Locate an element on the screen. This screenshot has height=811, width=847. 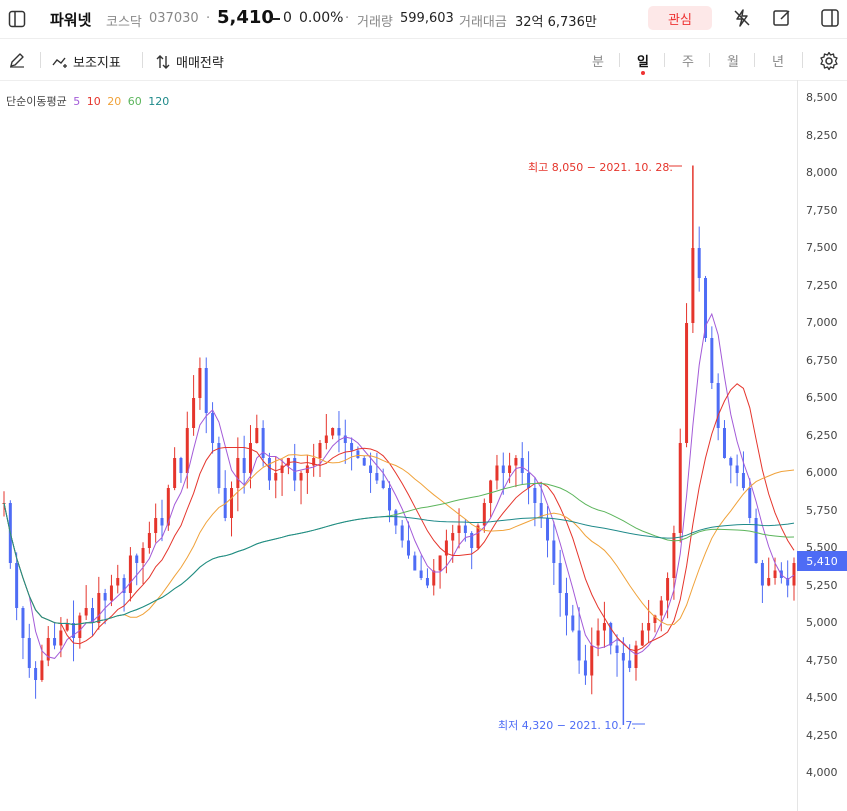
favorite-button: 관심 is located at coordinates (680, 18).